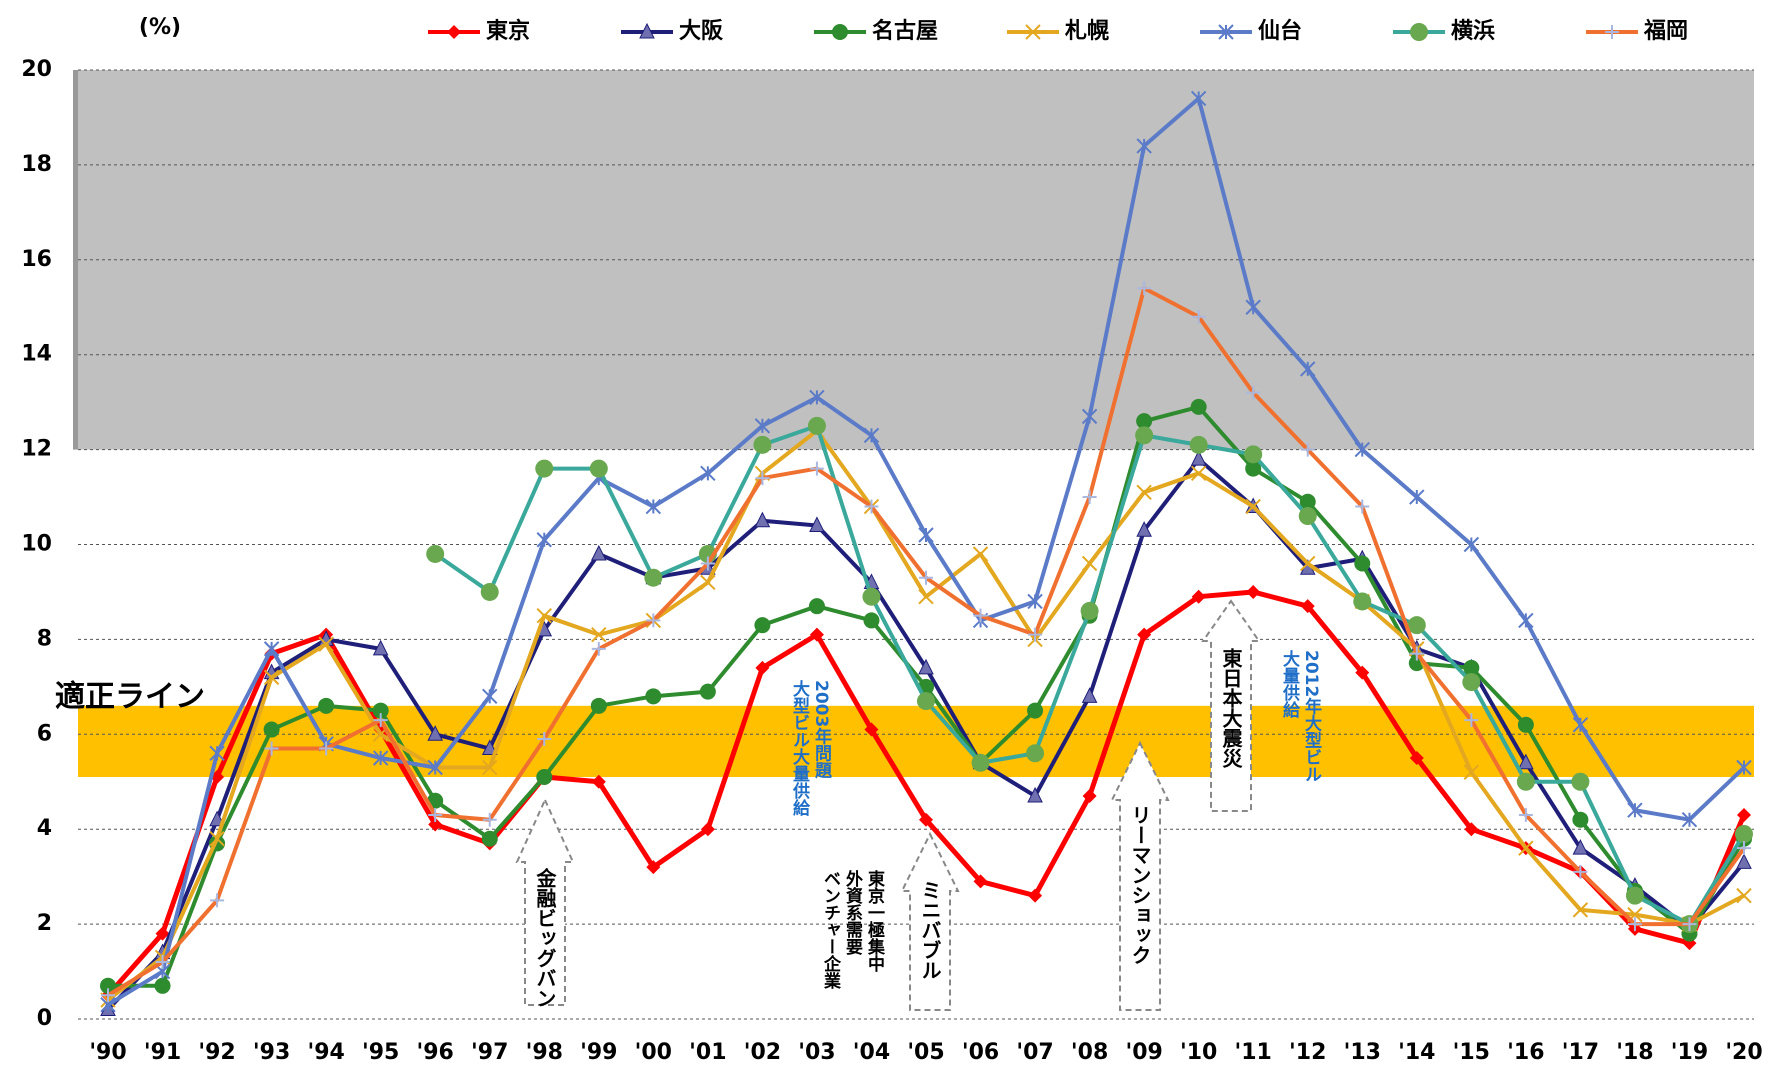 This screenshot has width=1779, height=1067. Describe the element at coordinates (1471, 1052) in the screenshot. I see `x-tick-label: '15` at that location.